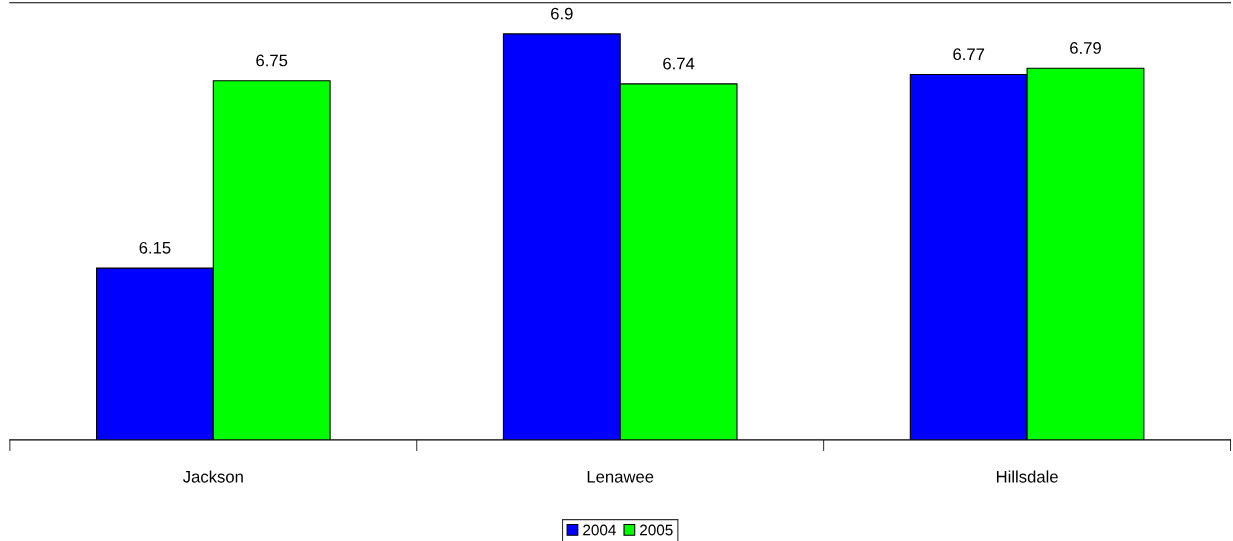  What do you see at coordinates (599, 530) in the screenshot?
I see `legend-label: 2004` at bounding box center [599, 530].